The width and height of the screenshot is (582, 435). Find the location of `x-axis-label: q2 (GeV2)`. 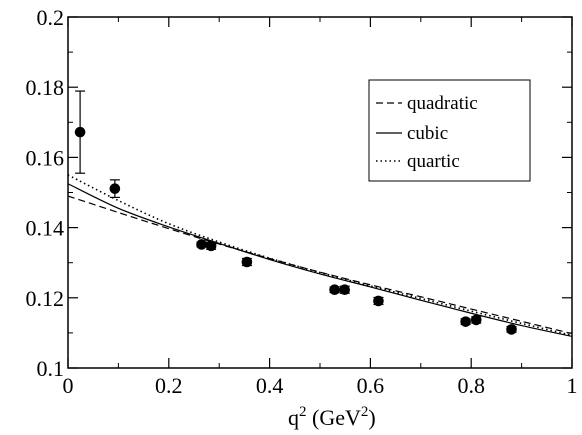

x-axis-label: q2 (GeV2) is located at coordinates (332, 417).